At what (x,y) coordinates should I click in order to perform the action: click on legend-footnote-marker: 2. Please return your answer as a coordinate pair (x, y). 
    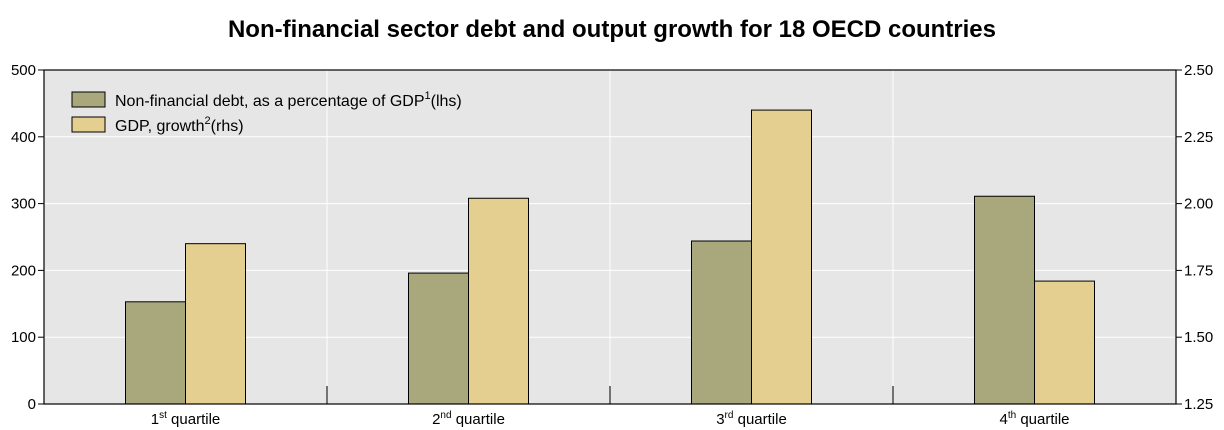
    Looking at the image, I should click on (208, 121).